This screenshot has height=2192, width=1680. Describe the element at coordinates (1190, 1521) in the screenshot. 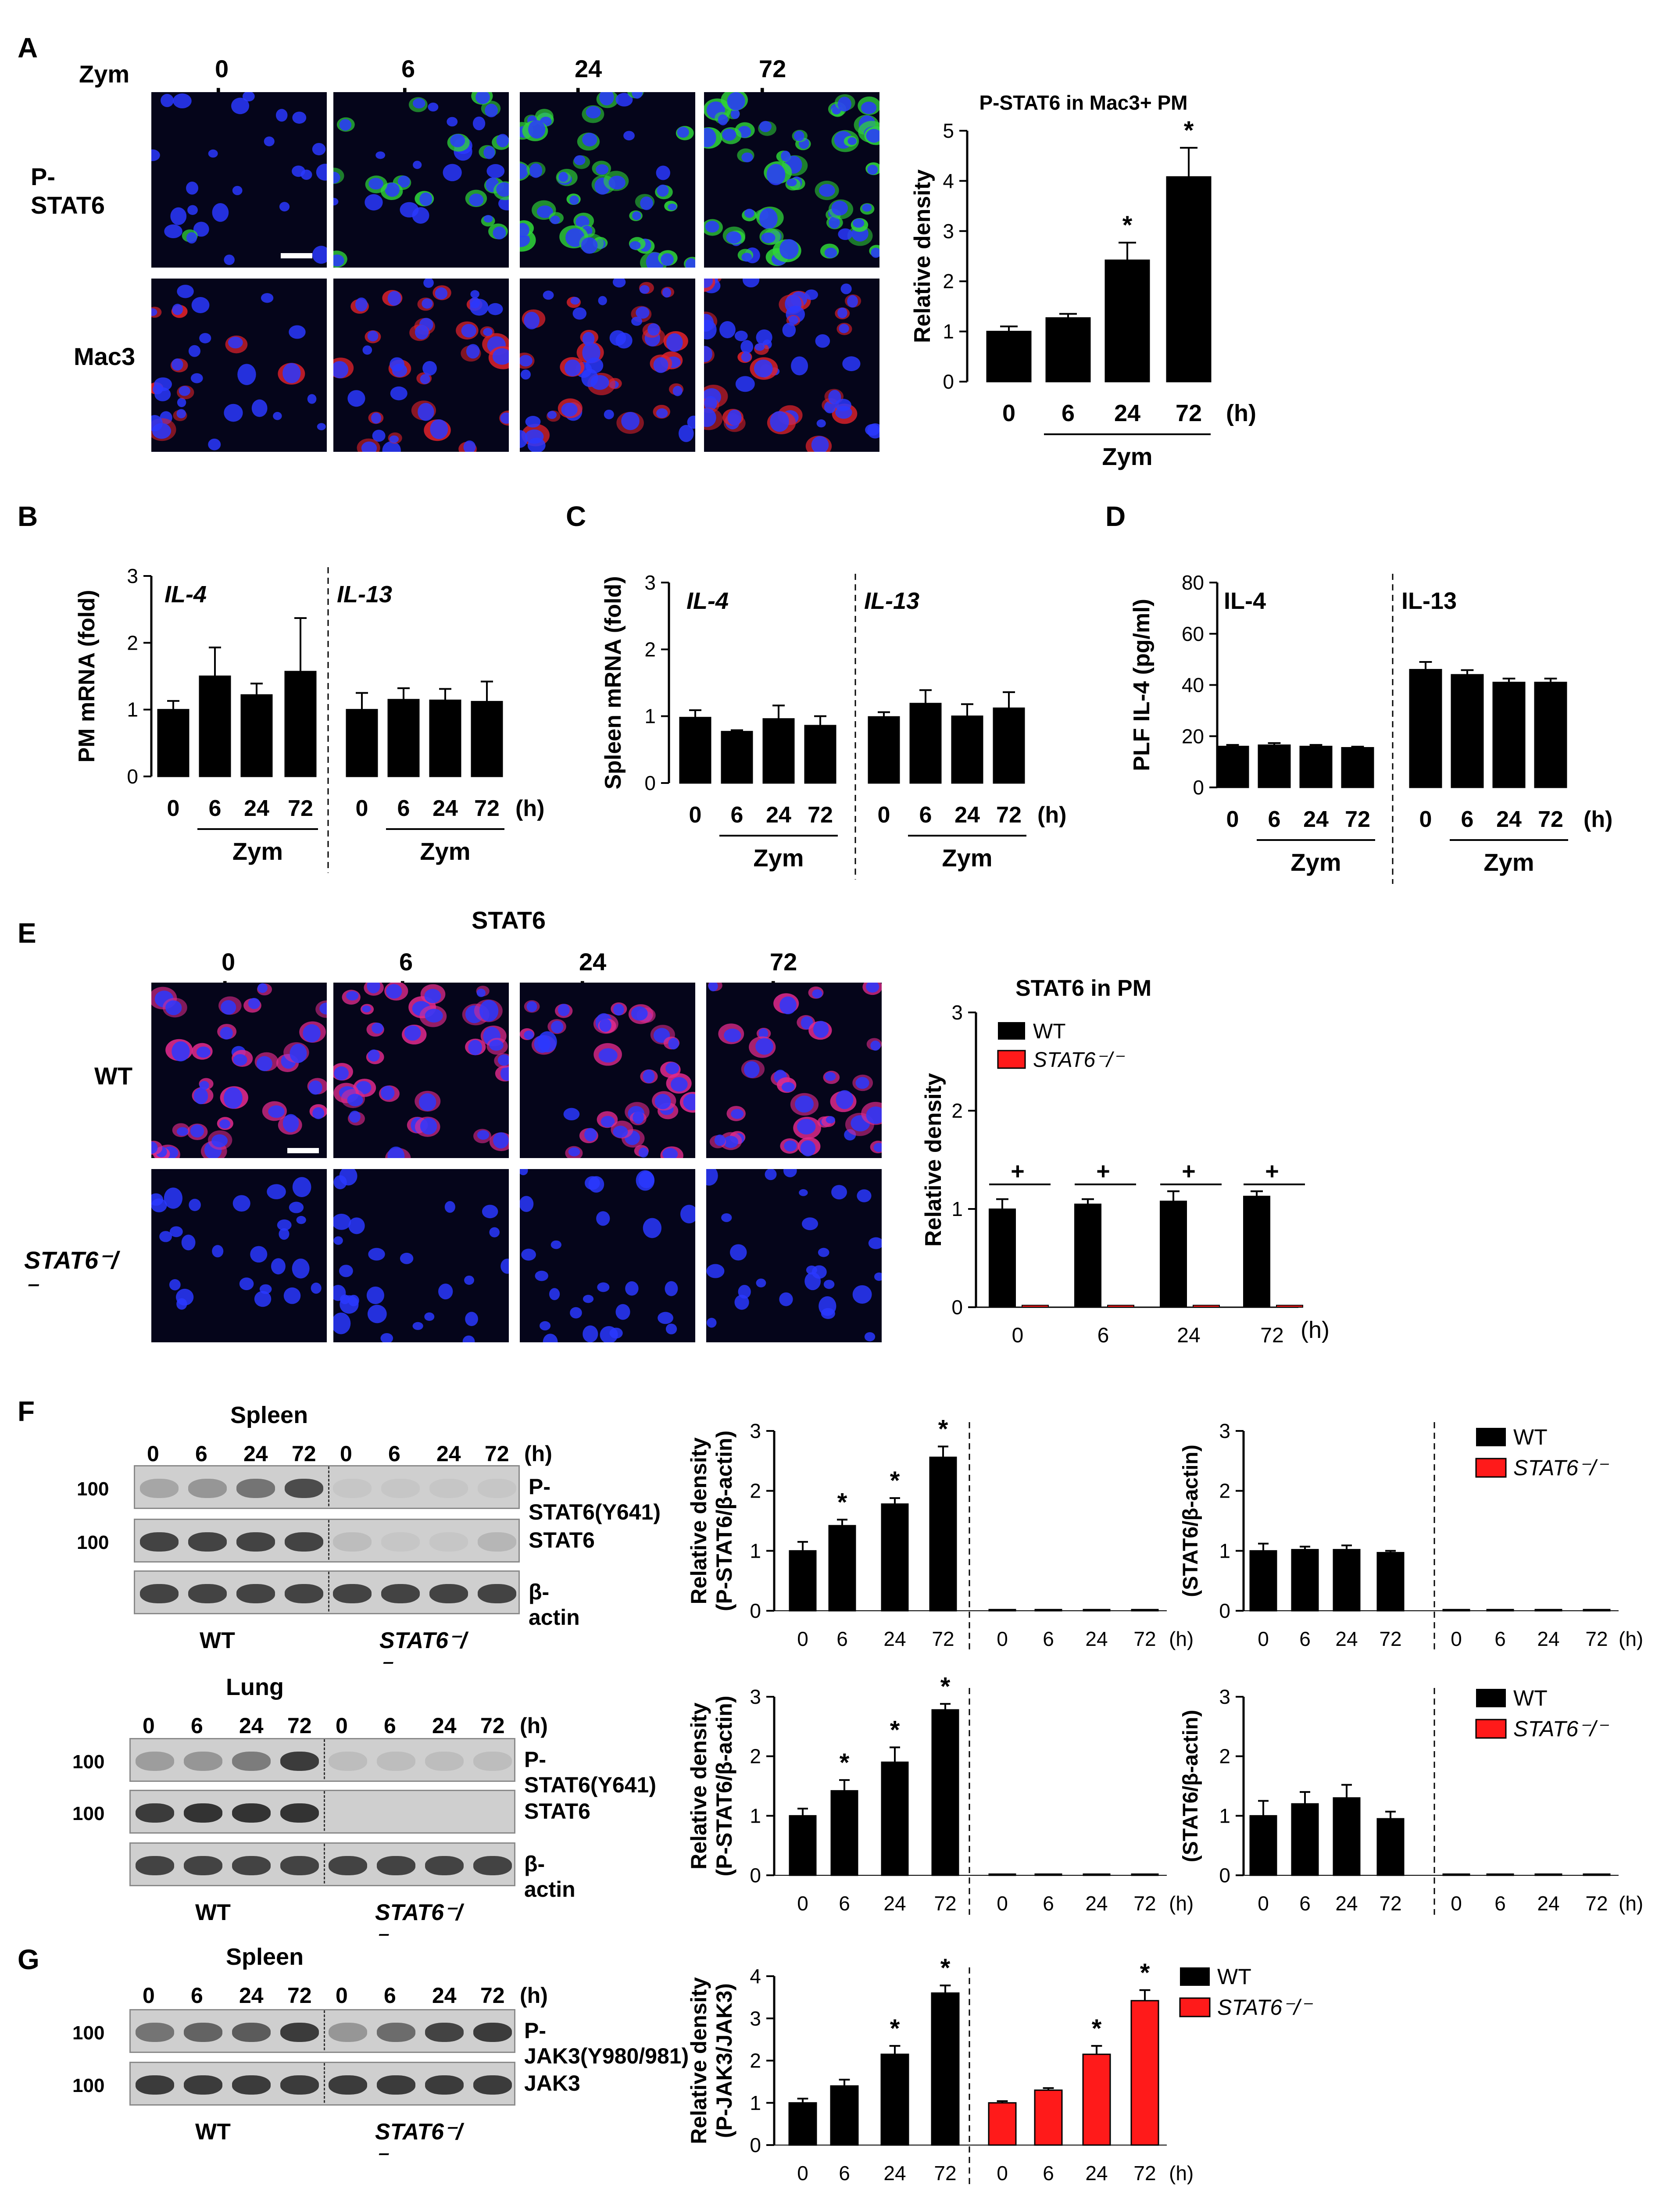

I see `y-axis-label: (STAT6/β-actin)` at that location.